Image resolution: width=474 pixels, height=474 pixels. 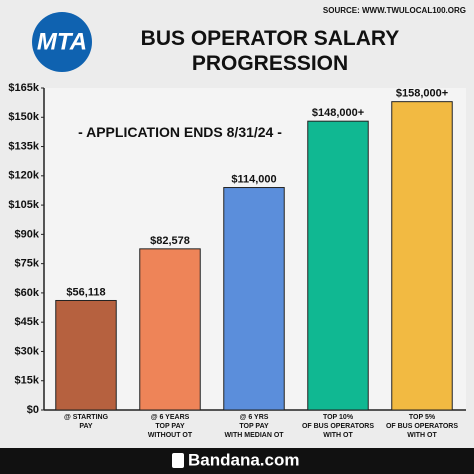 What do you see at coordinates (27, 322) in the screenshot?
I see `y-tick-label: $45k` at bounding box center [27, 322].